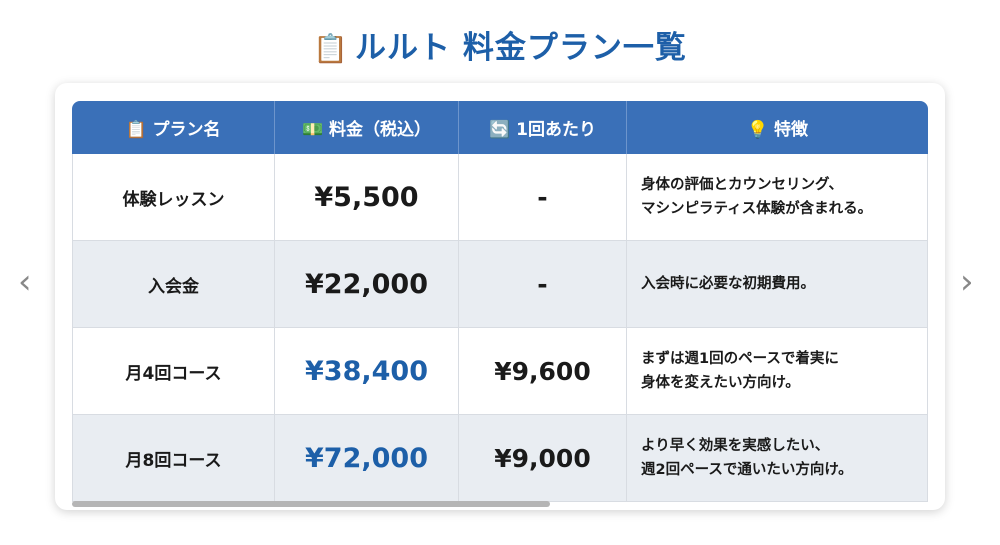 The height and width of the screenshot is (545, 1000). I want to click on refresh-icon: 🔄, so click(500, 130).